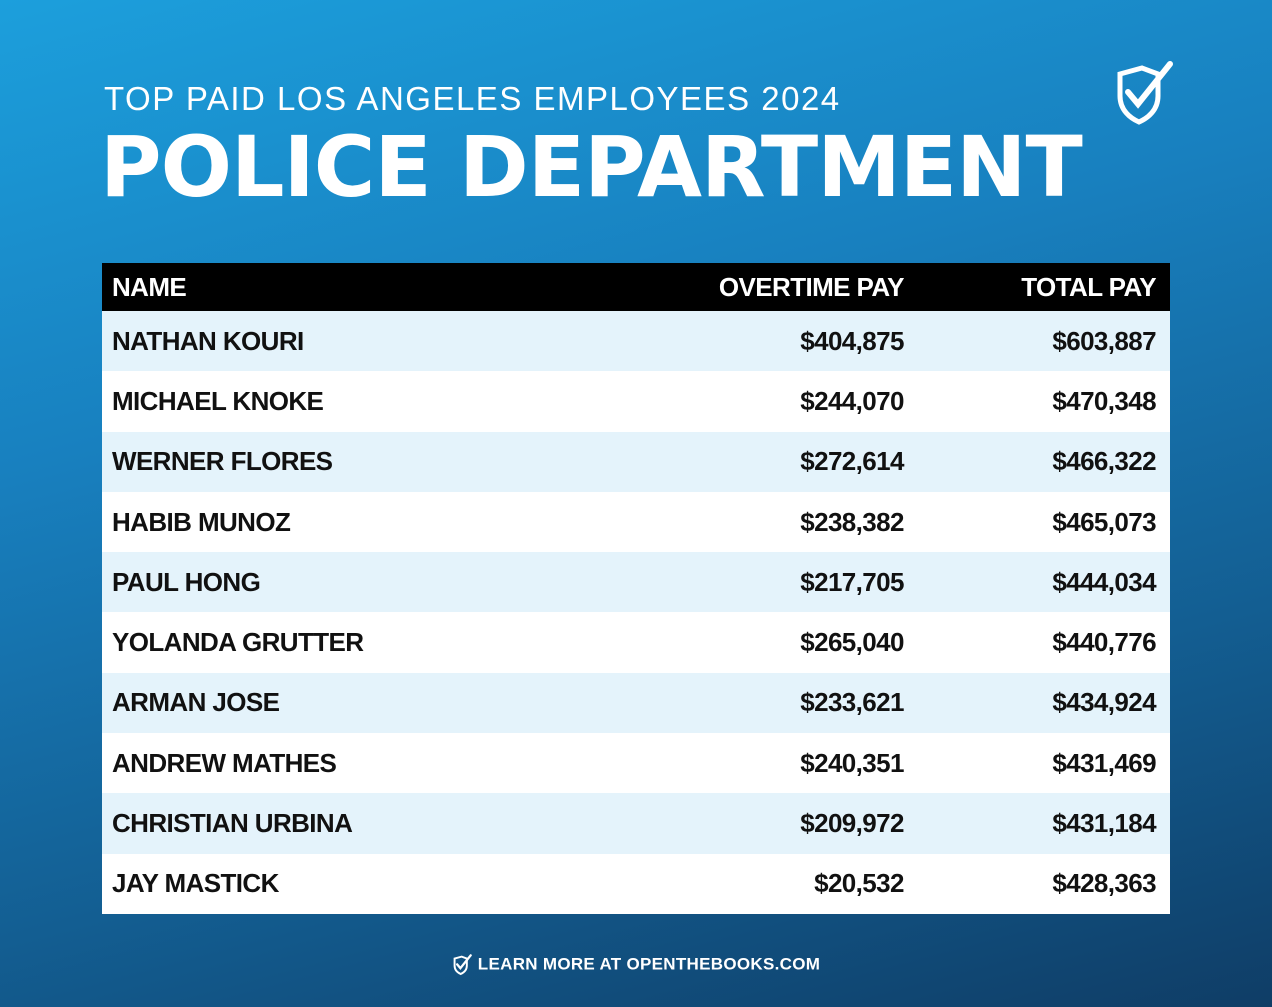  Describe the element at coordinates (344, 642) in the screenshot. I see `name-cell: YOLANDA GRUTTER` at that location.